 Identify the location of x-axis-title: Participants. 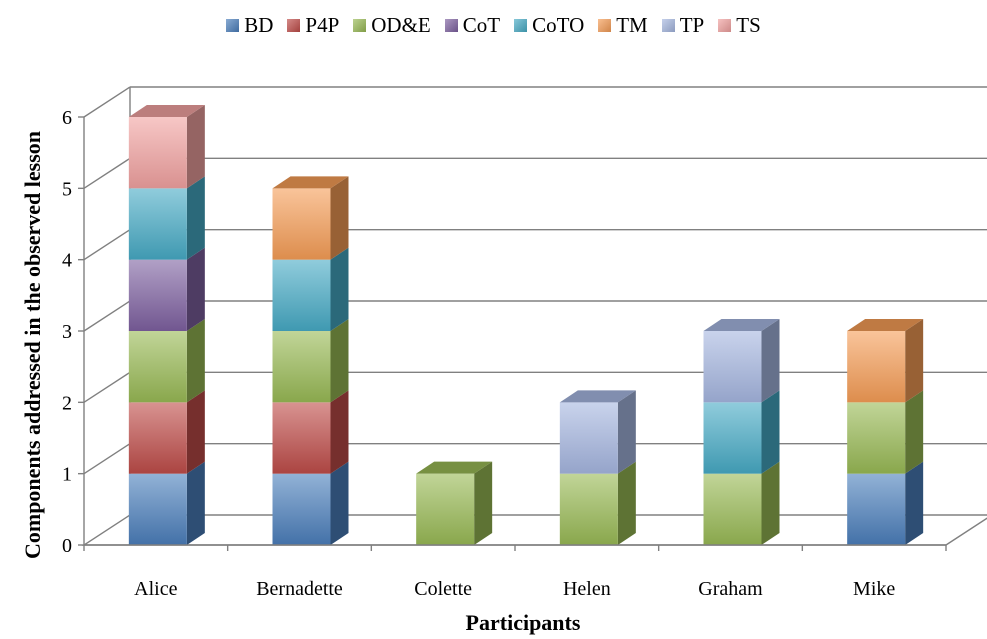
(523, 622).